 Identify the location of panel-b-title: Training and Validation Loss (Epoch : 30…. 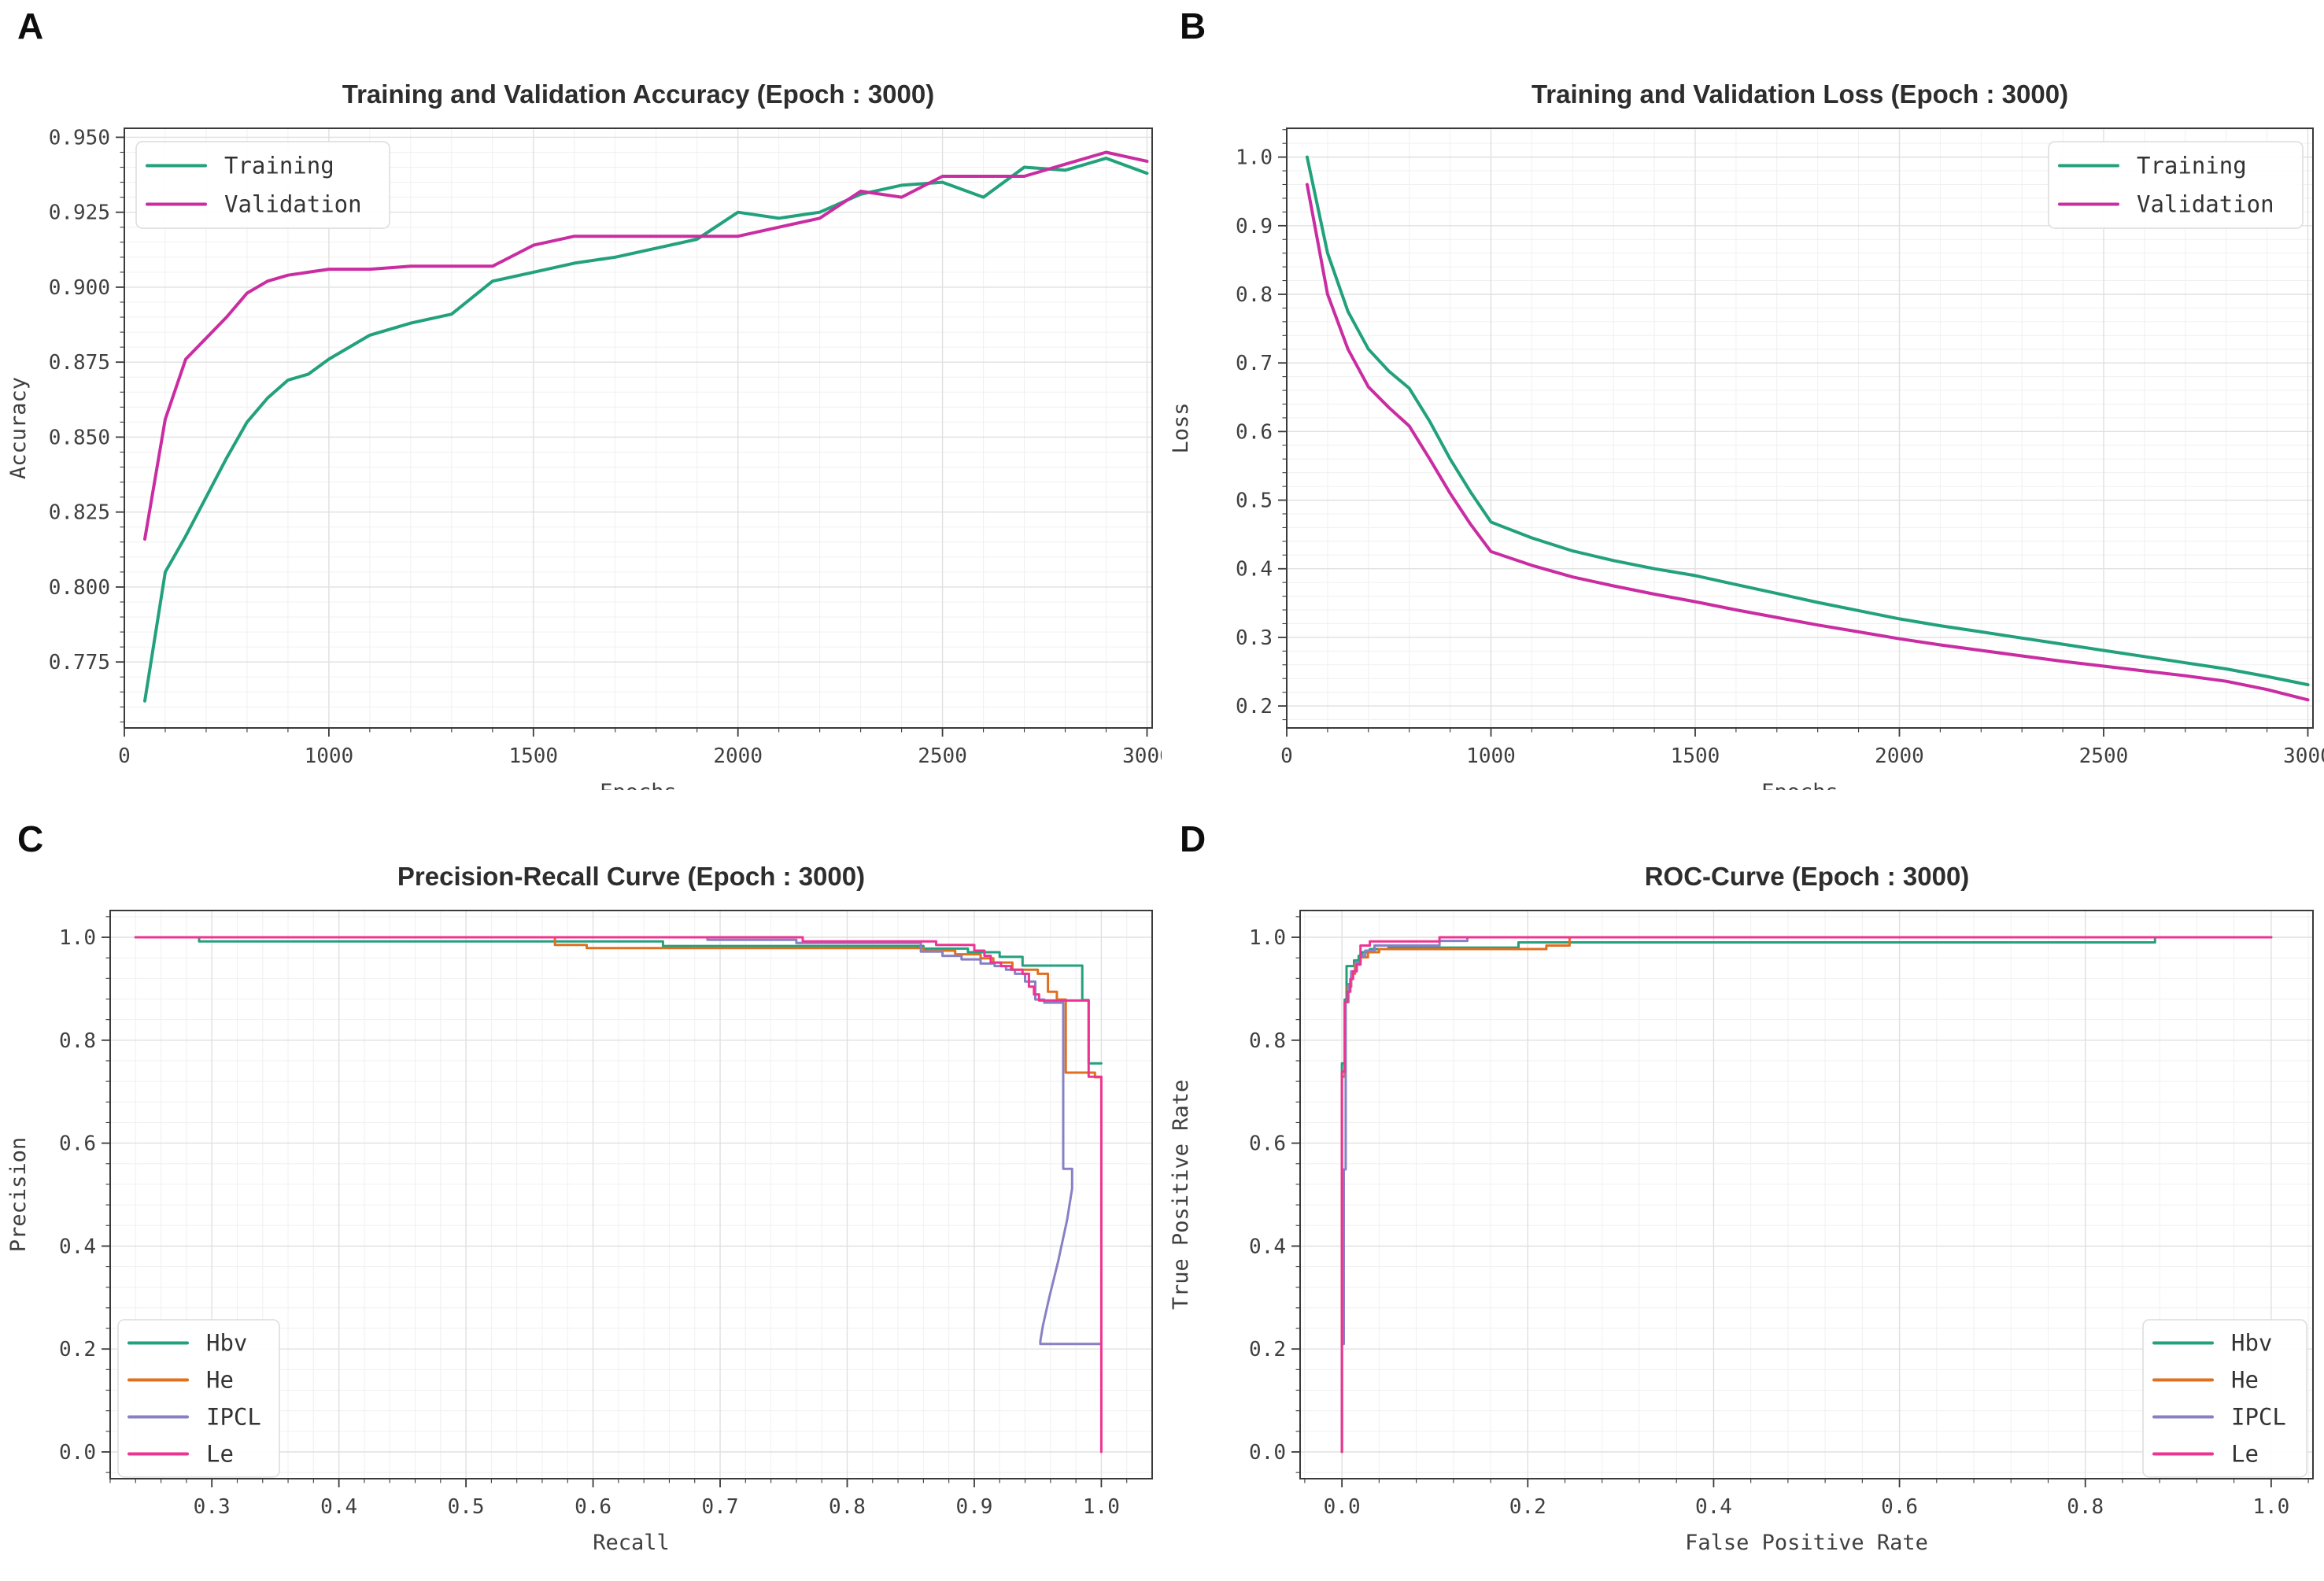
(1800, 94).